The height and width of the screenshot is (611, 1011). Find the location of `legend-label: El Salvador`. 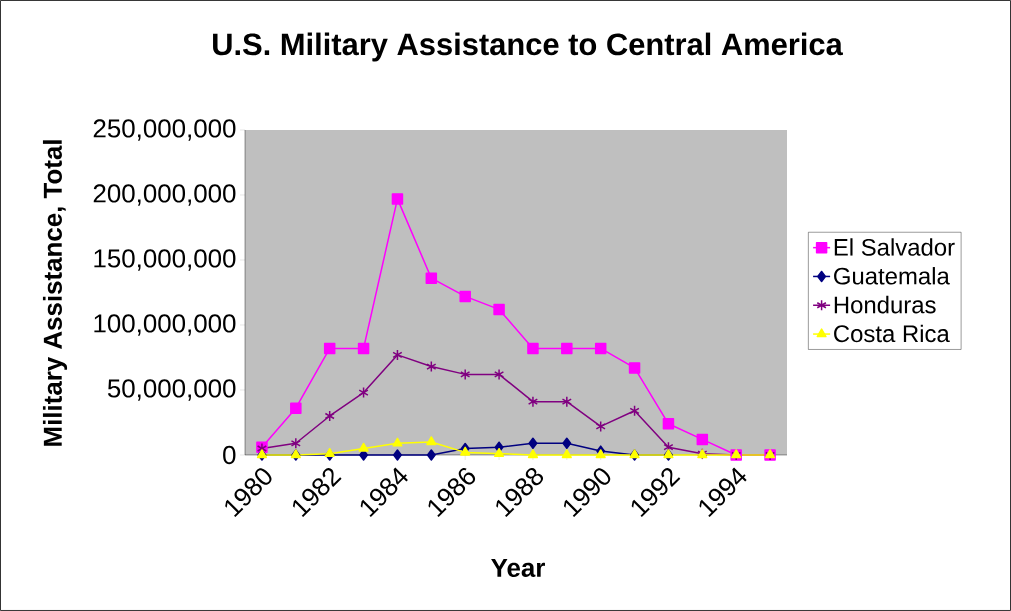

legend-label: El Salvador is located at coordinates (894, 247).